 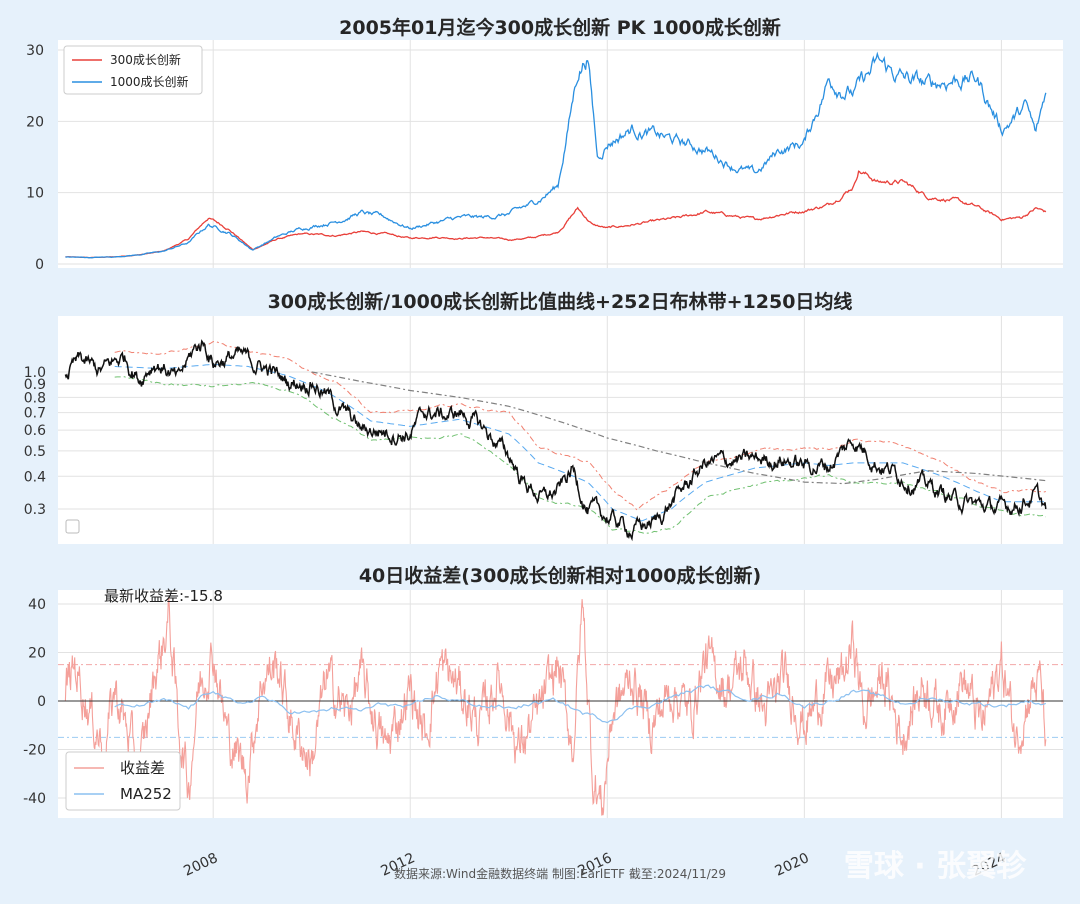 I want to click on p3-y-tick-20: 20, so click(x=37, y=654).